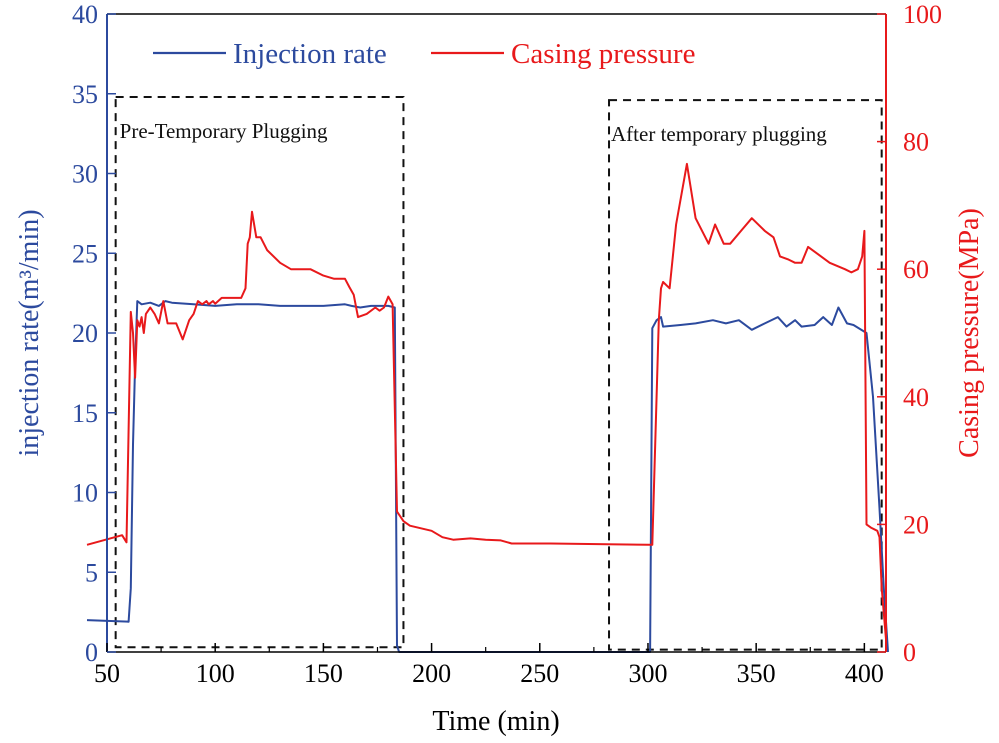  What do you see at coordinates (91, 652) in the screenshot?
I see `left-tick-label-0: 0` at bounding box center [91, 652].